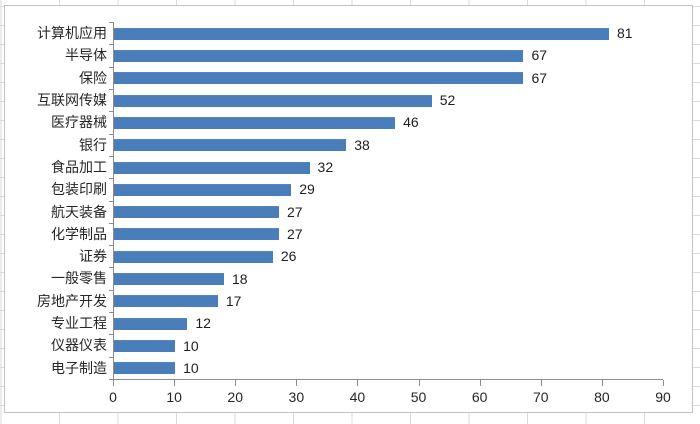 This screenshot has width=700, height=424. What do you see at coordinates (602, 397) in the screenshot?
I see `value-axis-tick-label: 80` at bounding box center [602, 397].